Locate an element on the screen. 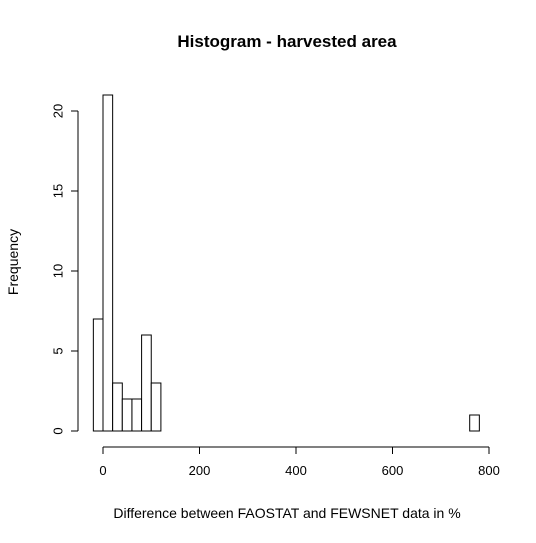  y-tick-label: 20 is located at coordinates (58, 111).